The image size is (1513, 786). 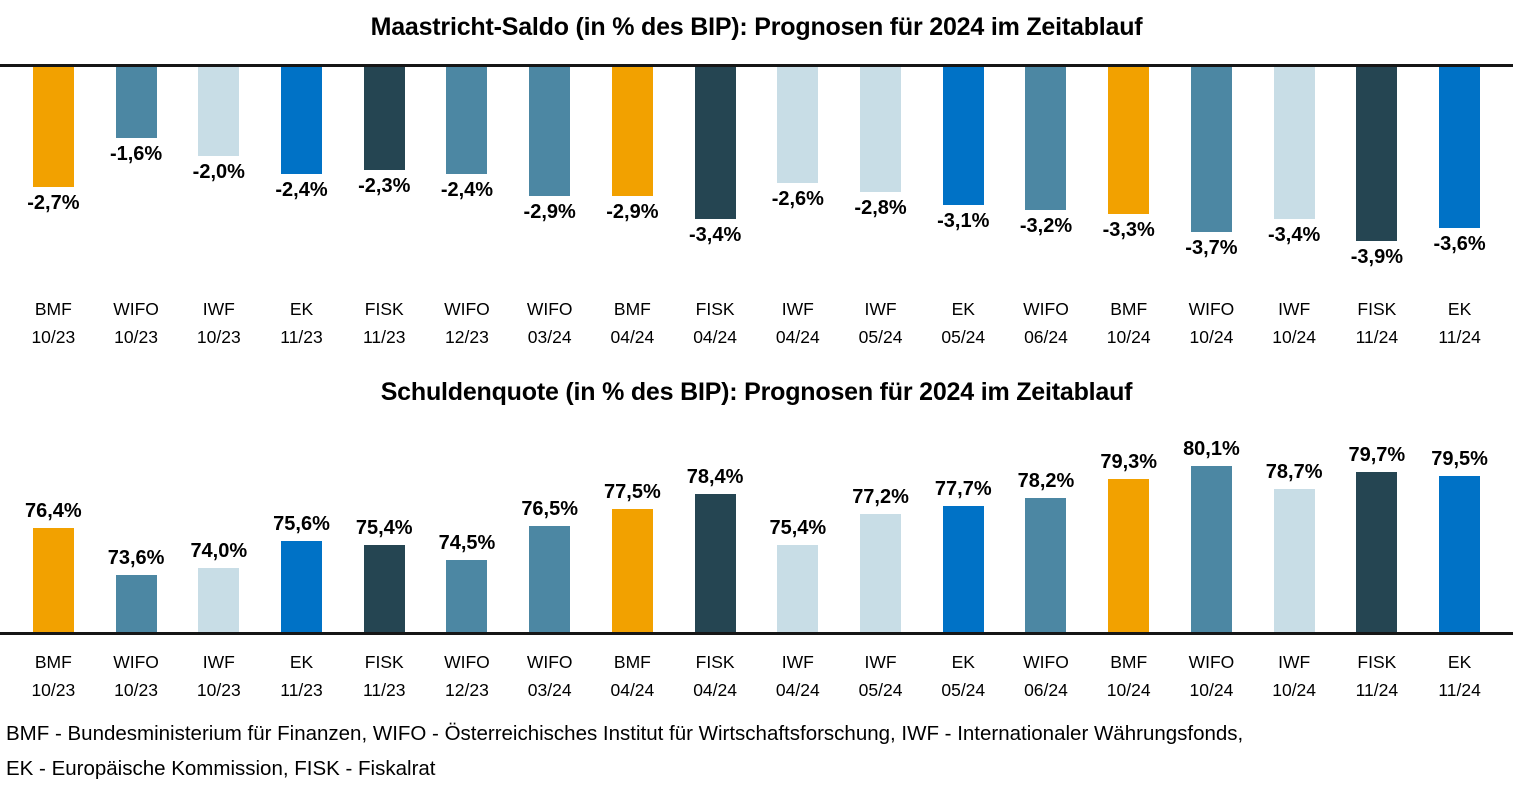 I want to click on category-date: 06/24, so click(x=1046, y=337).